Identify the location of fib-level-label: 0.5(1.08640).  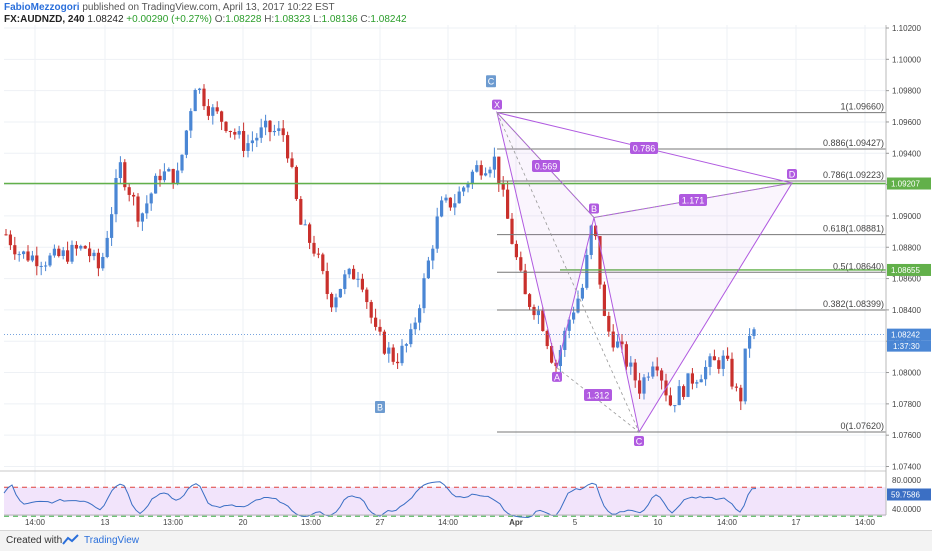
(858, 266).